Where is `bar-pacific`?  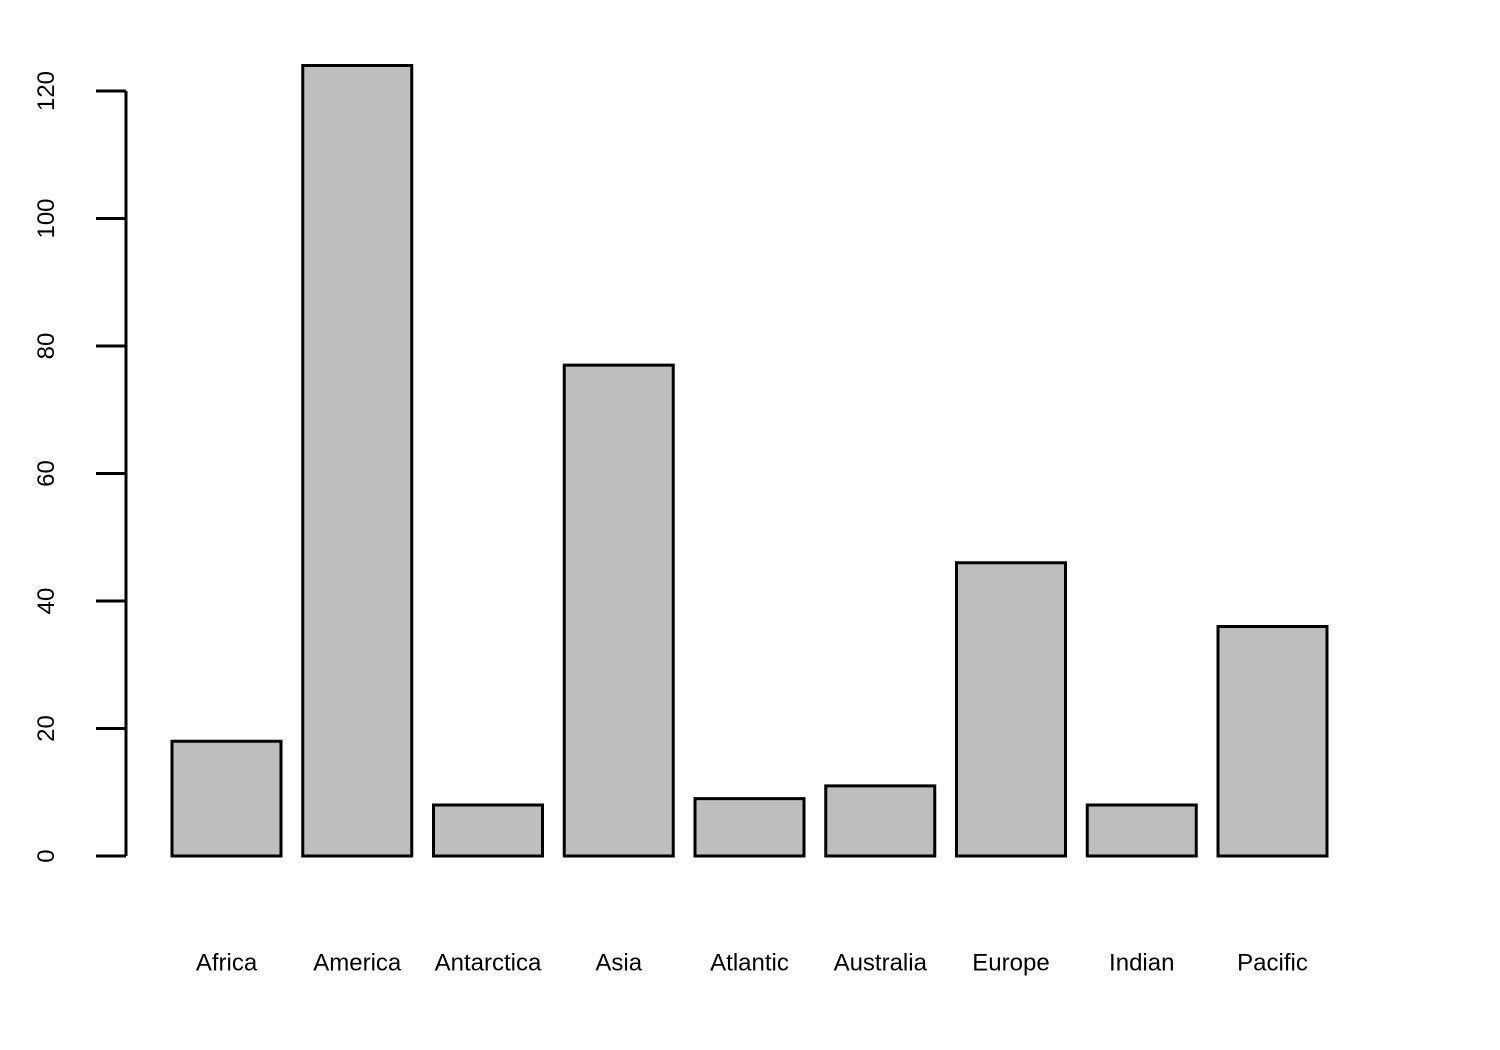 bar-pacific is located at coordinates (1272, 741).